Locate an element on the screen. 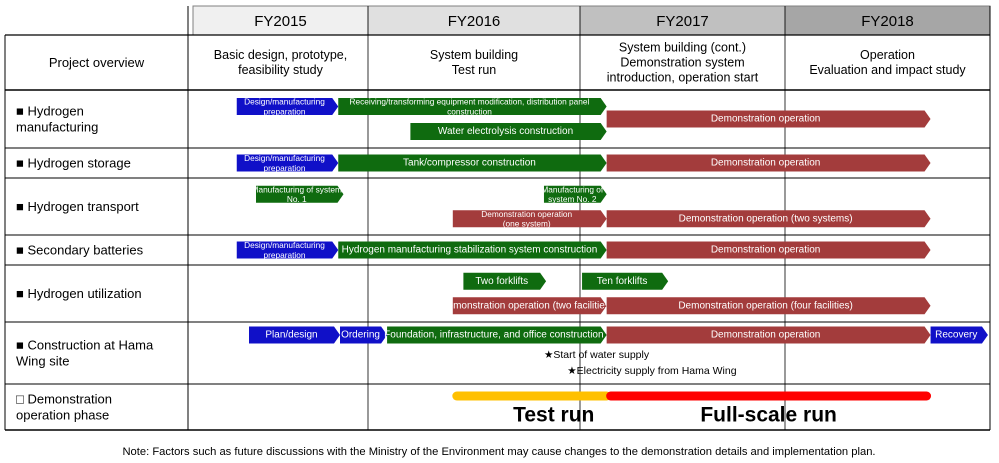 This screenshot has width=999, height=463. gantt-bar-label: Water electrolysis construction is located at coordinates (505, 131).